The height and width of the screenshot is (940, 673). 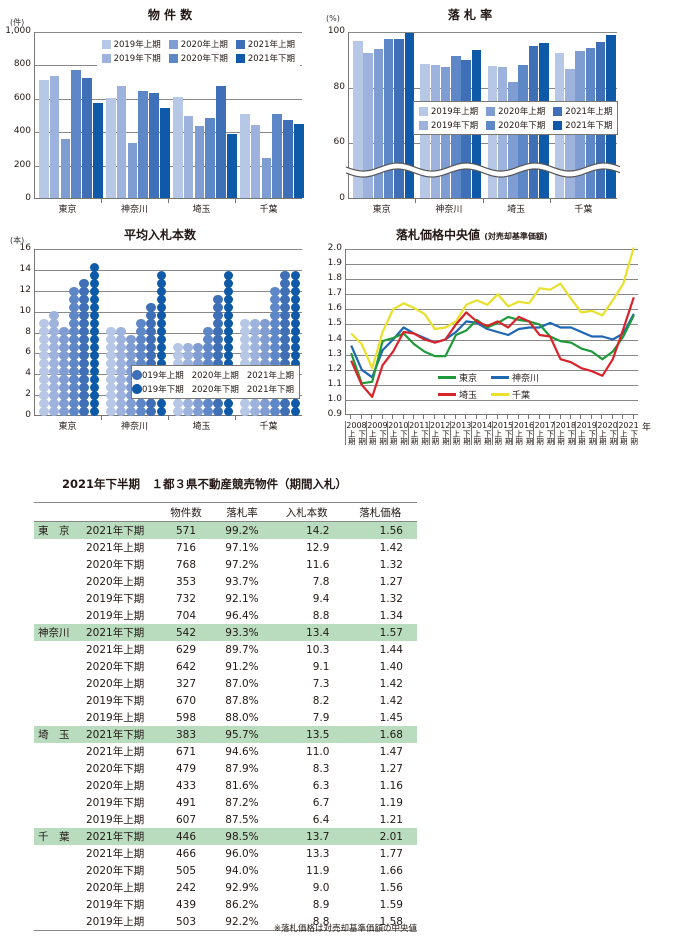 What do you see at coordinates (482, 437) in the screenshot?
I see `x-half-labels: 上期 下期` at bounding box center [482, 437].